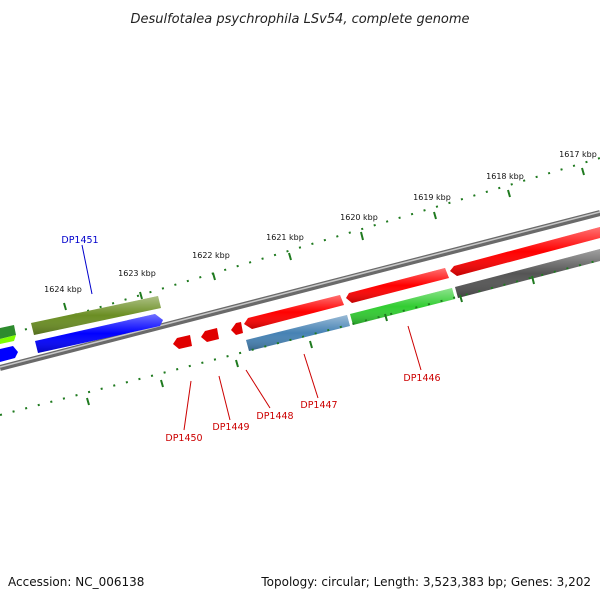 This screenshot has width=600, height=600. I want to click on scale-label: 1617 kbp, so click(578, 154).